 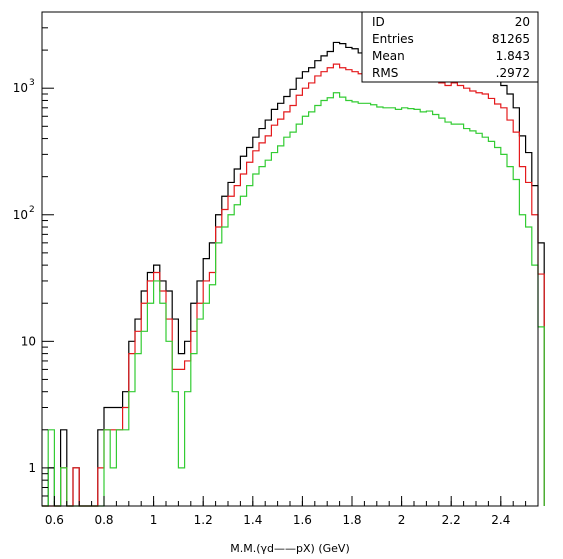 I want to click on x-tick-label: 1.2, so click(x=203, y=520).